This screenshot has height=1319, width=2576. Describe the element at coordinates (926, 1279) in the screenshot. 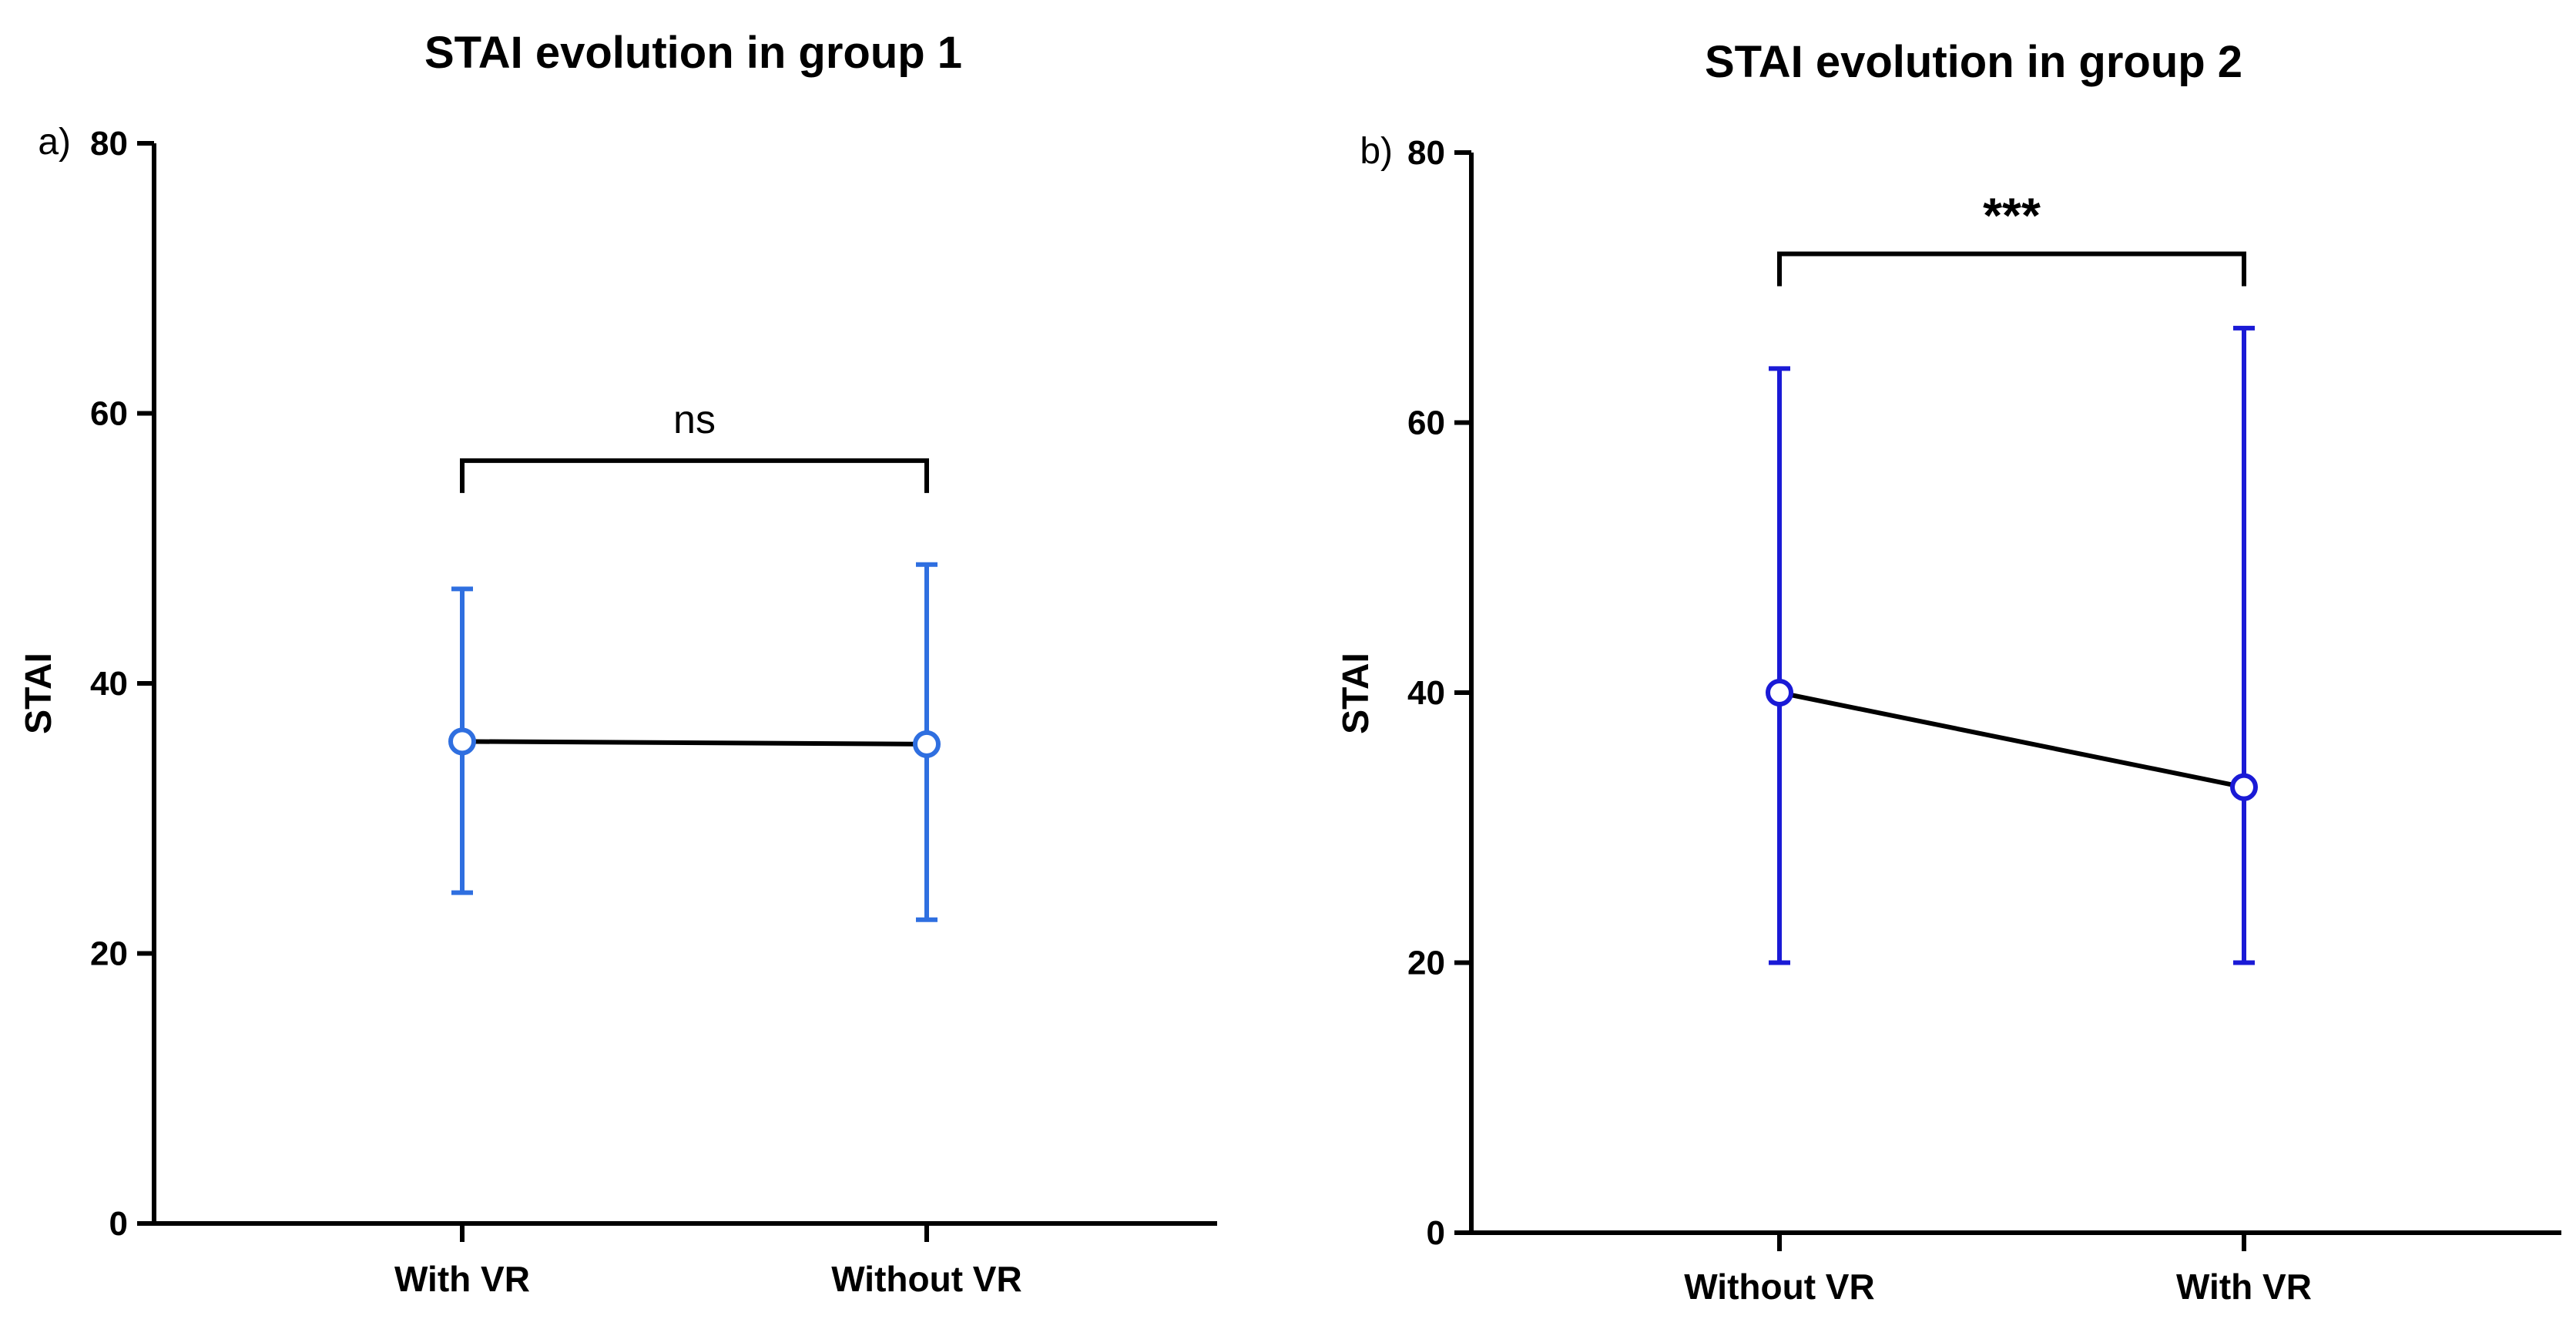

I see `panel-1-category-1: Without VR` at that location.